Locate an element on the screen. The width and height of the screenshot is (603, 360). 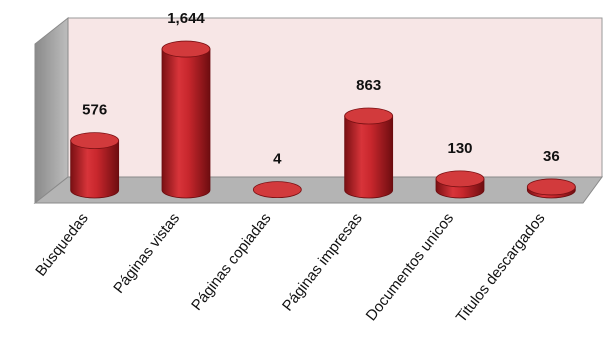
value-label: 4 is located at coordinates (277, 159).